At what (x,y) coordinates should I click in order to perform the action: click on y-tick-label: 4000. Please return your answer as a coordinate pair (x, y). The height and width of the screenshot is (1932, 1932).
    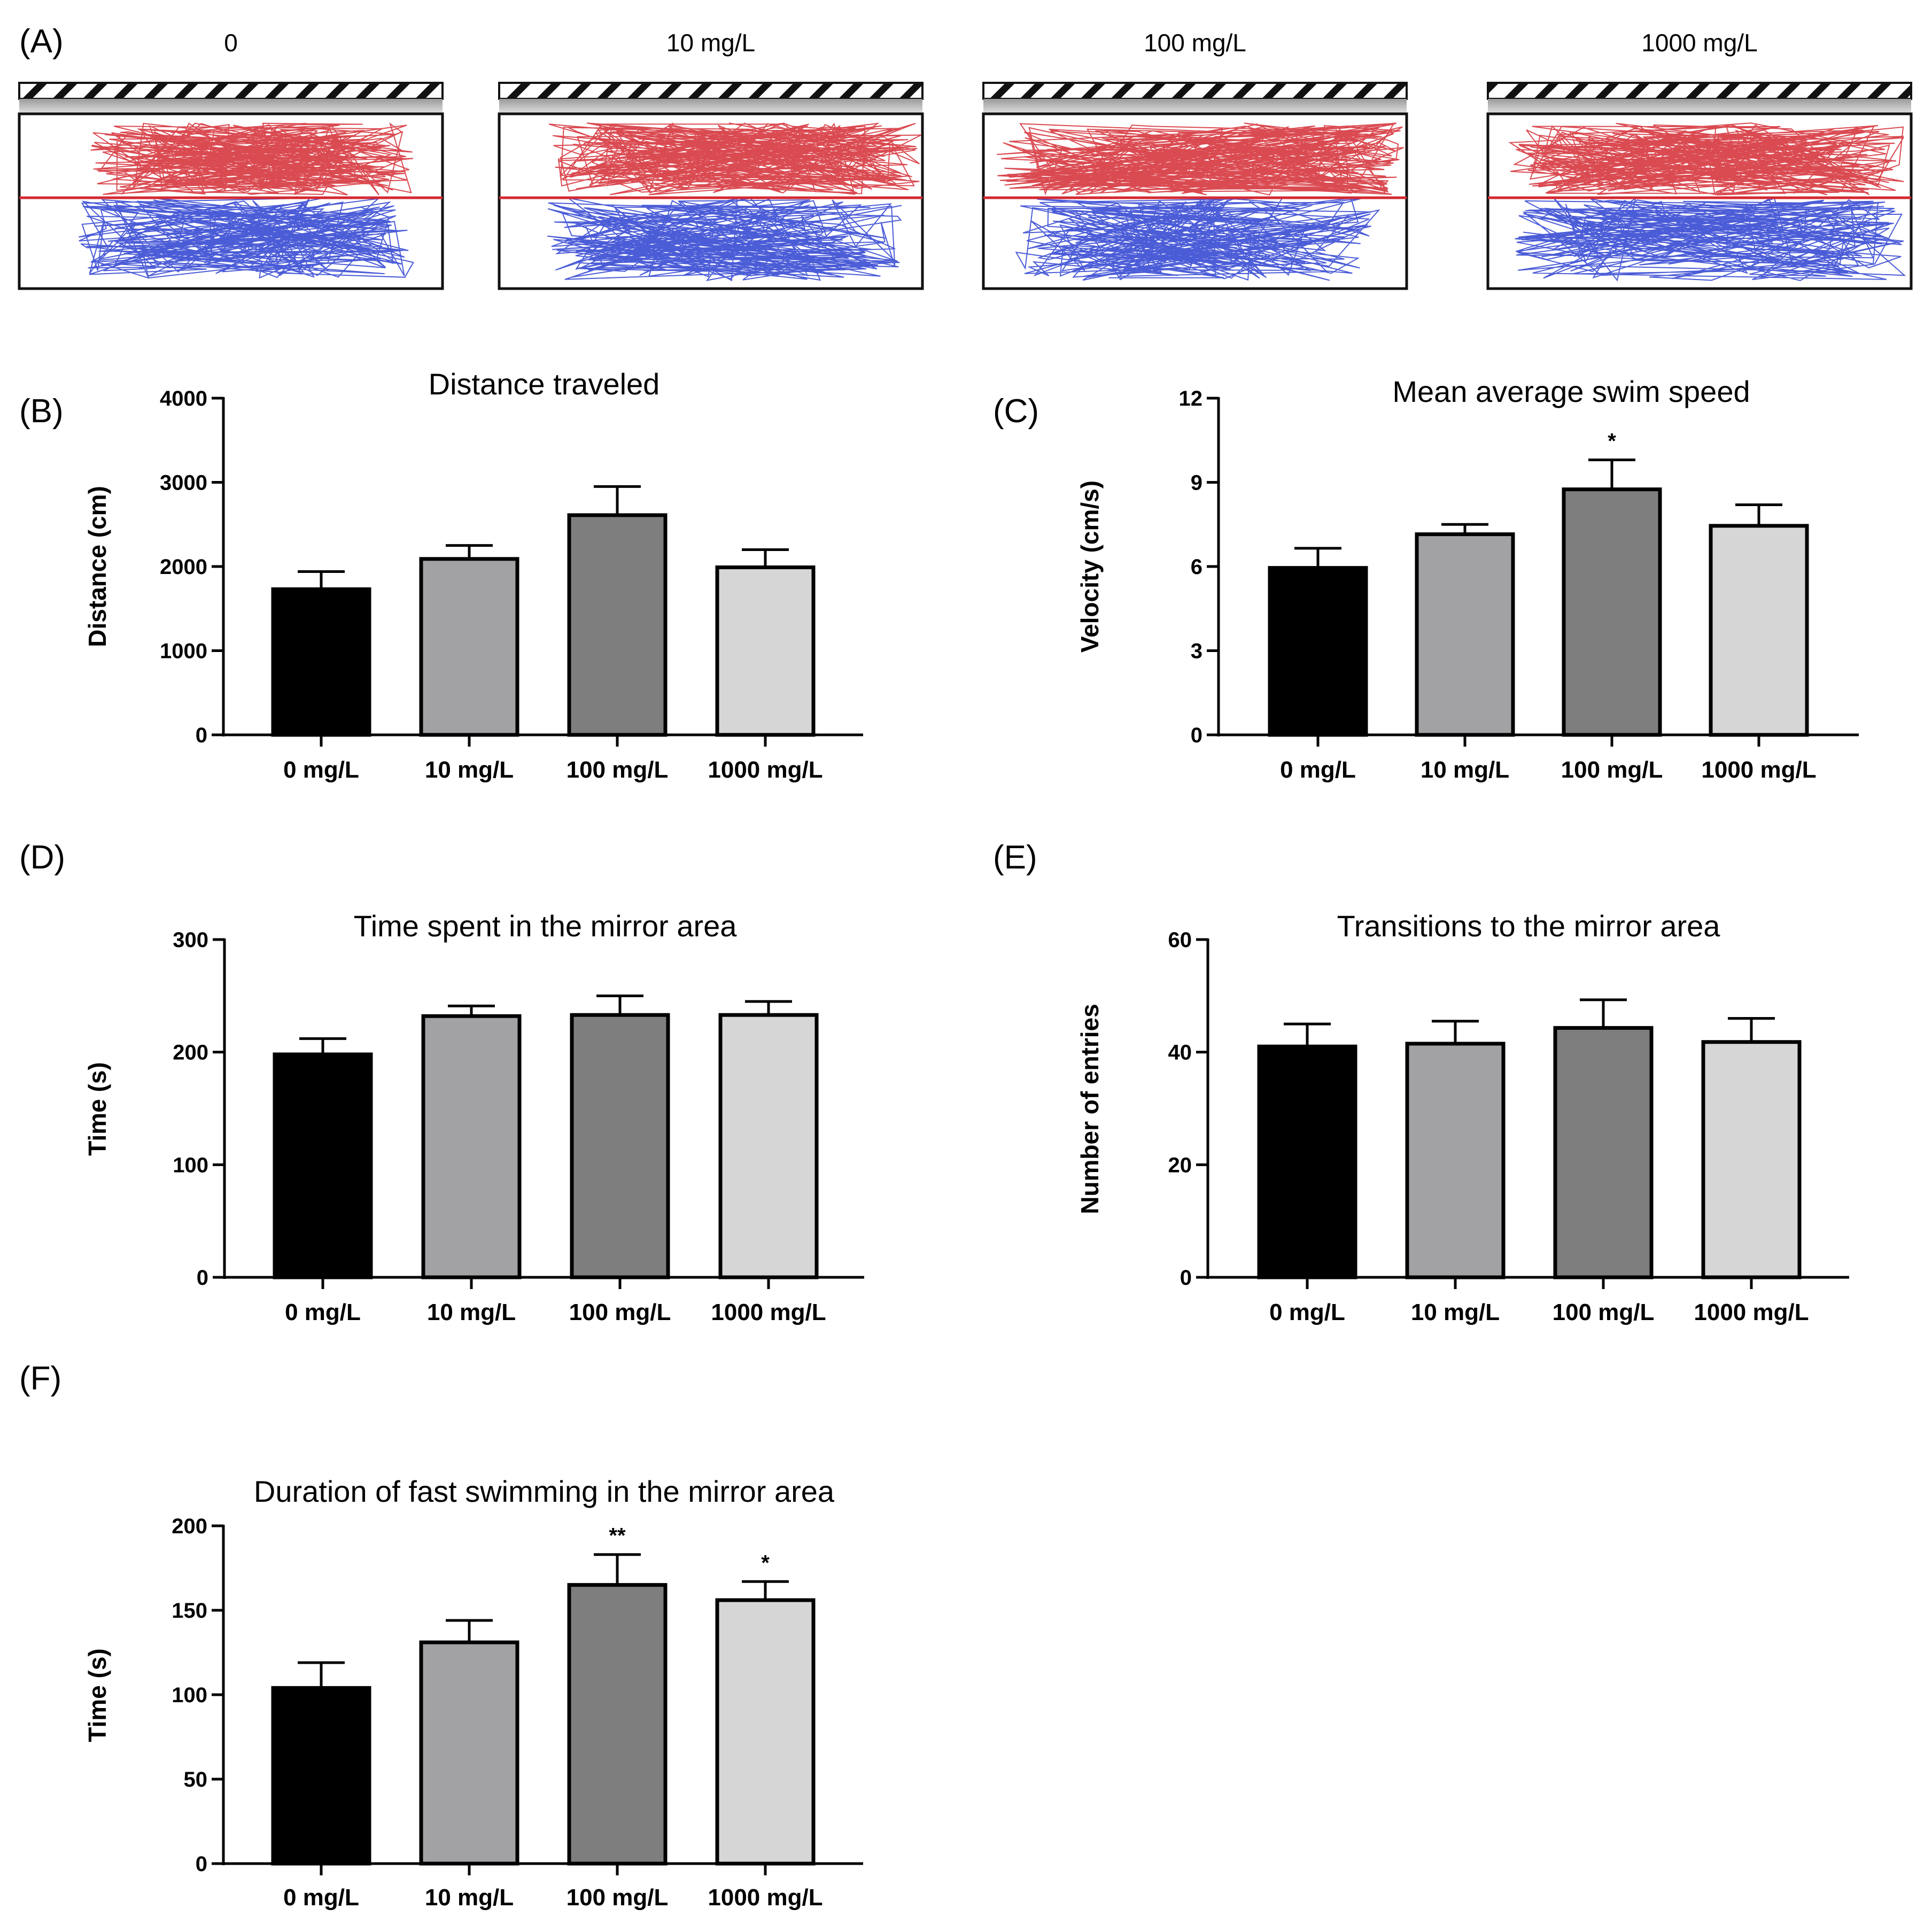
    Looking at the image, I should click on (183, 398).